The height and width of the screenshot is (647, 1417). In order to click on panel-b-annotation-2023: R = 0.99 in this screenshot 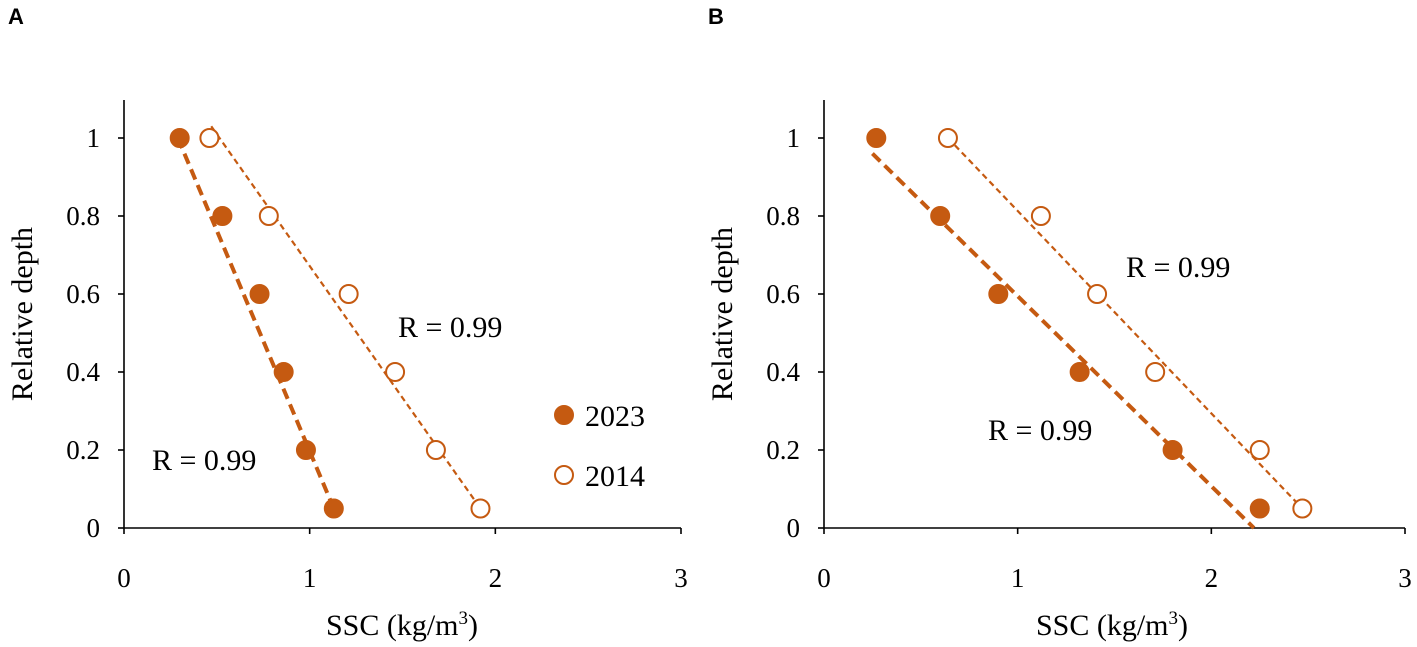, I will do `click(1040, 430)`.